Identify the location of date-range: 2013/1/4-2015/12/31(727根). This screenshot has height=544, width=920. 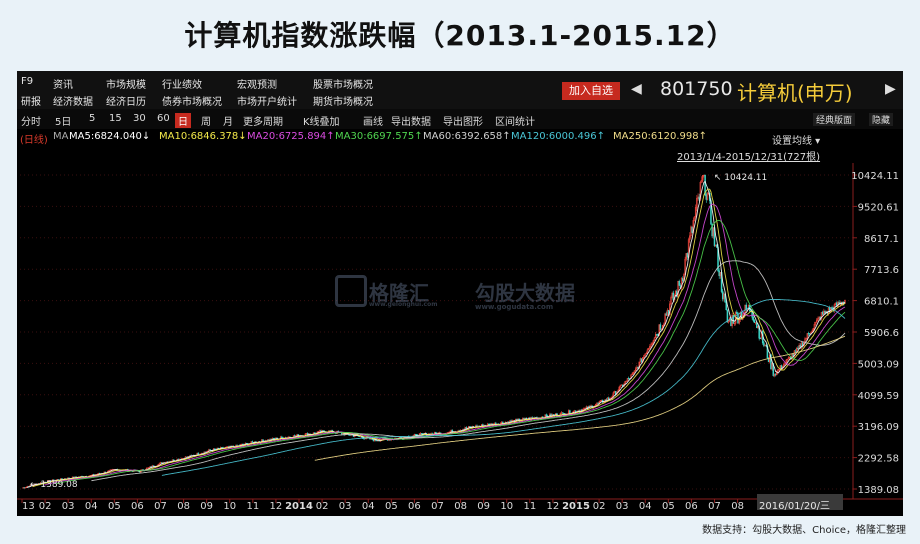
(749, 157).